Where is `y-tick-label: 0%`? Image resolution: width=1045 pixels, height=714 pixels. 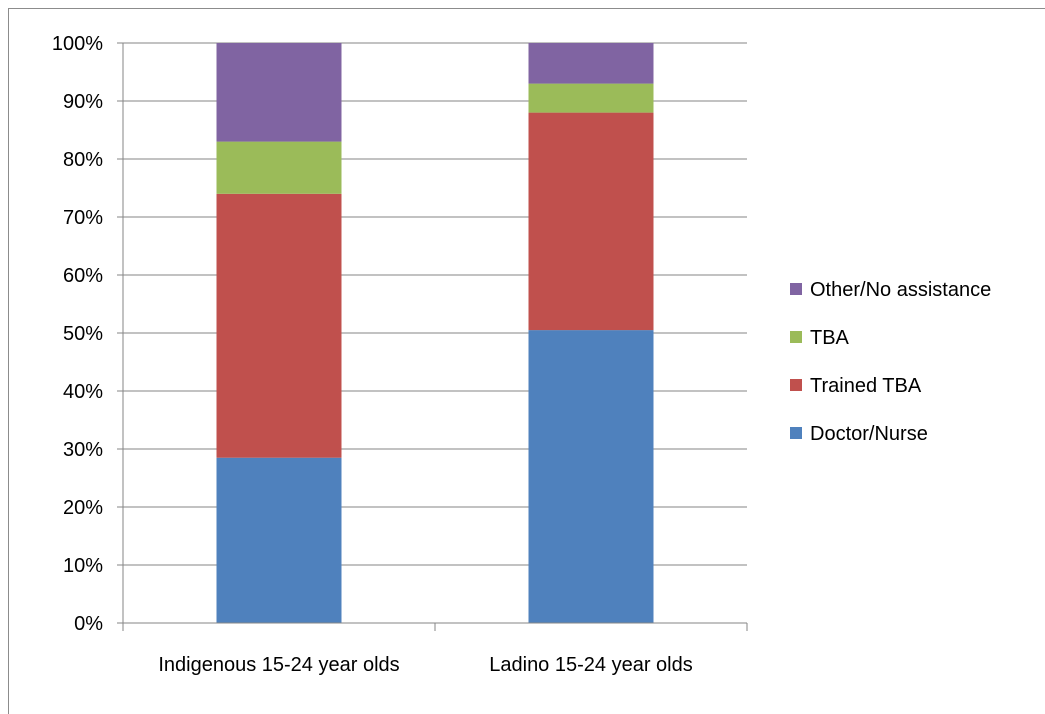 y-tick-label: 0% is located at coordinates (88, 624).